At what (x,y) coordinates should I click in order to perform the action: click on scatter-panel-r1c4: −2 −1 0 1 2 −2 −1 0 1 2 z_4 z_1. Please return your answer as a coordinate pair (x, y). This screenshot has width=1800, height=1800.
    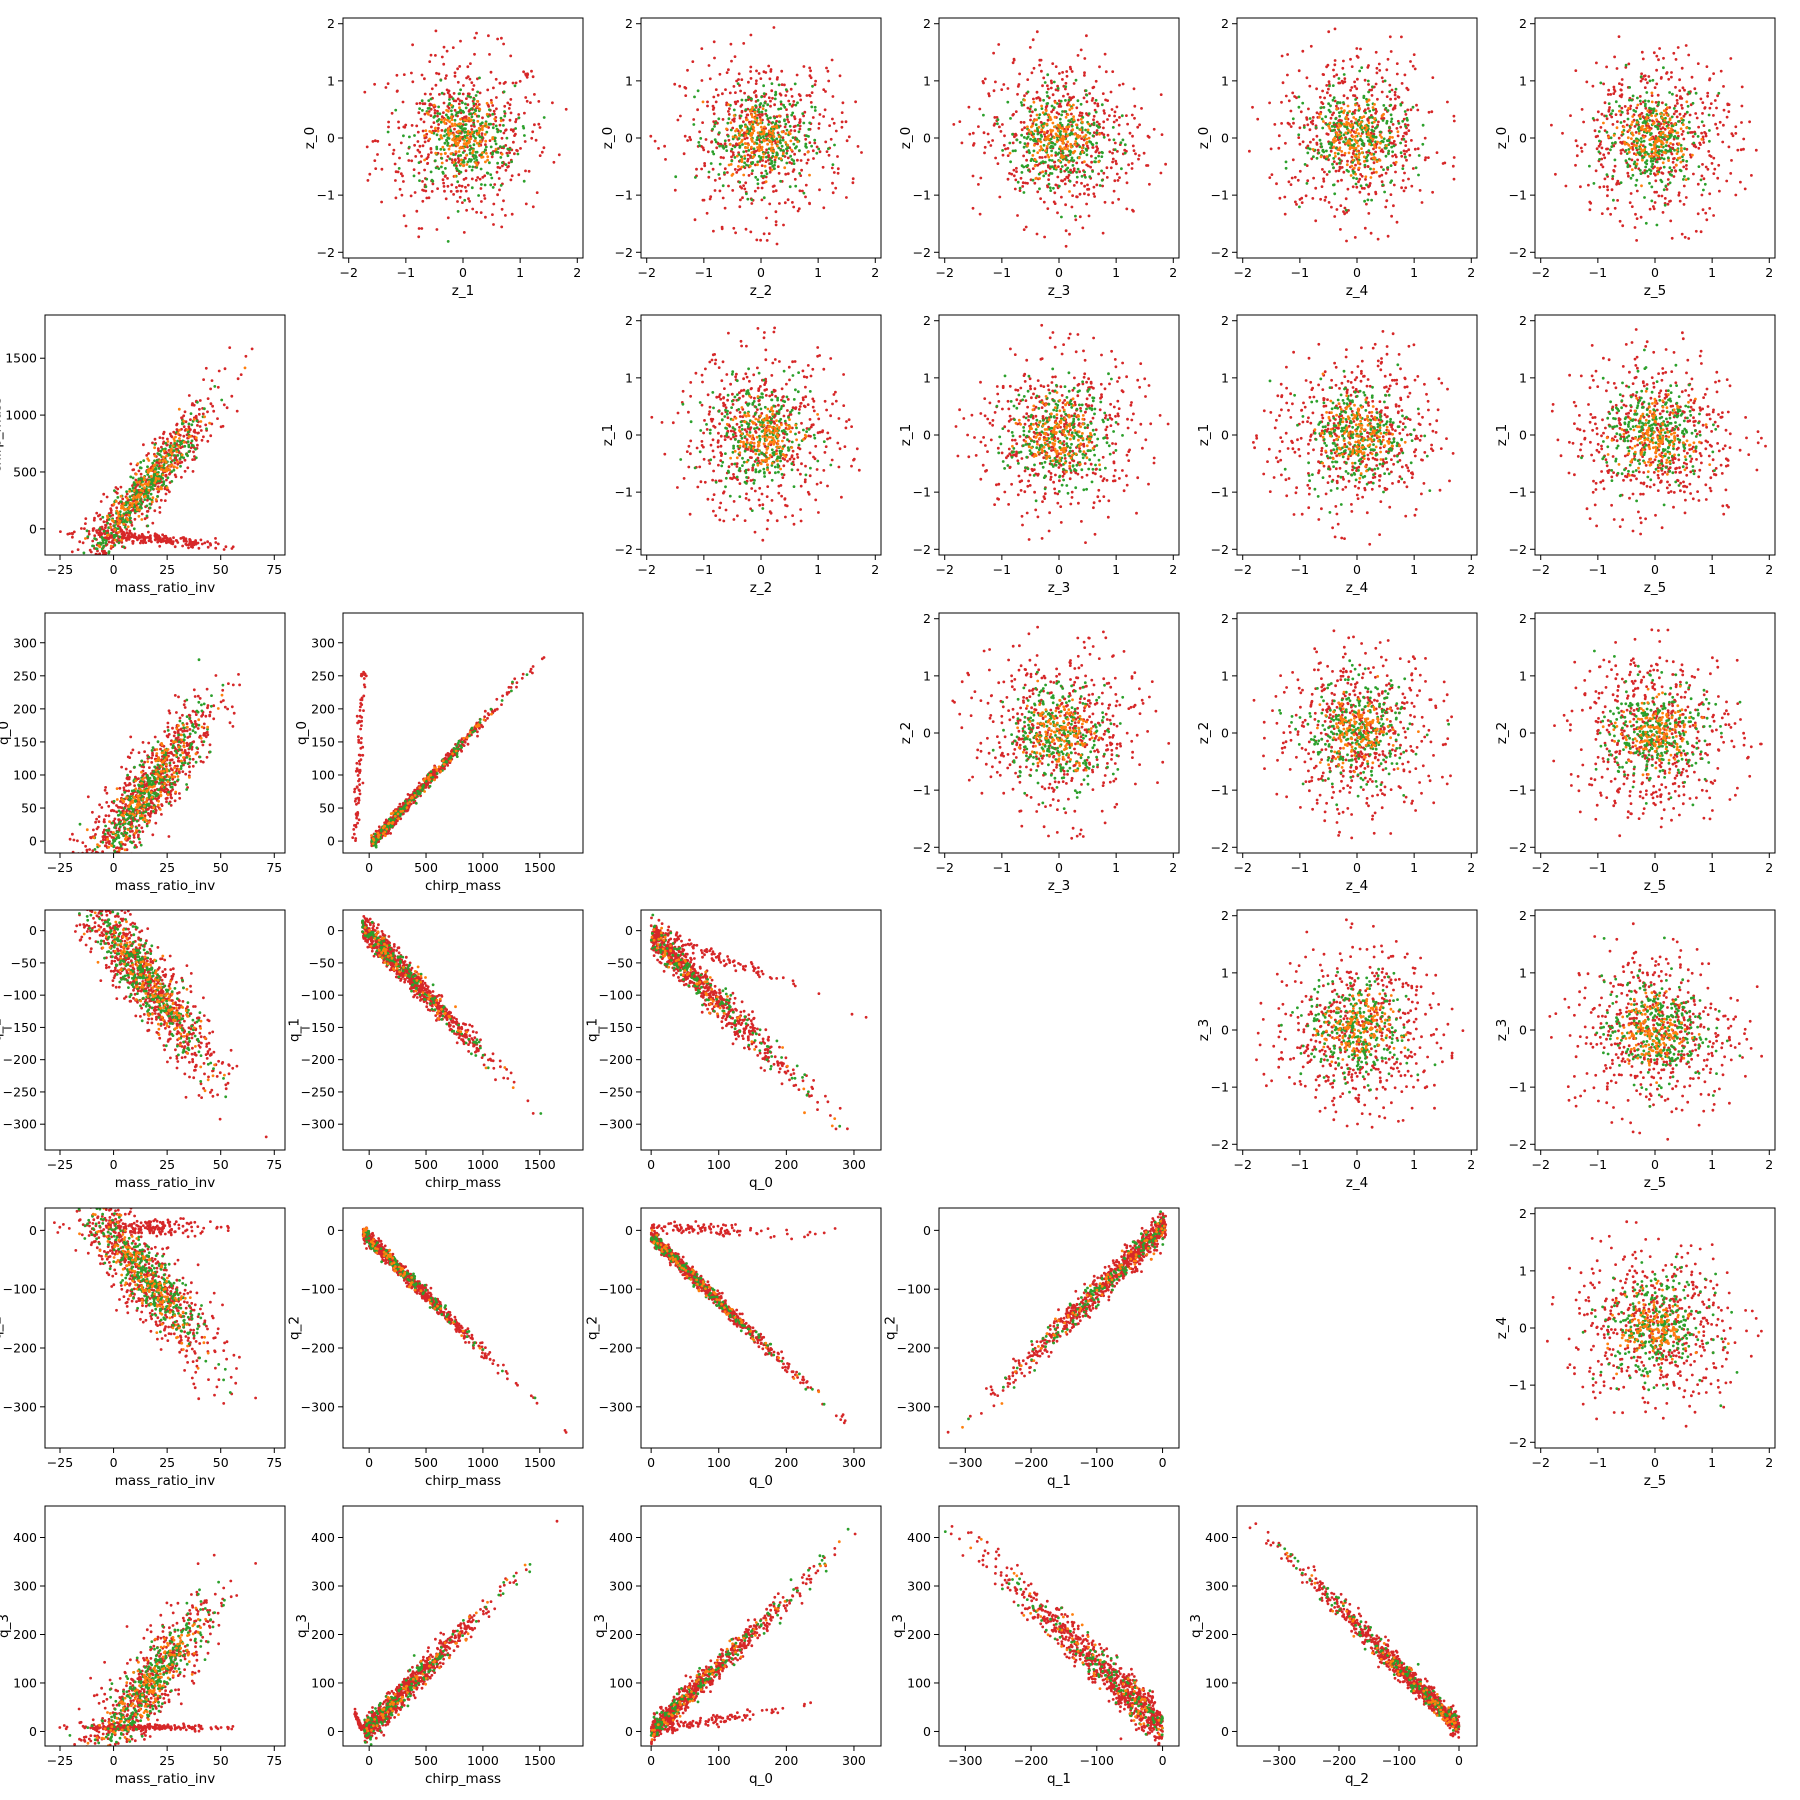
    Looking at the image, I should click on (1337, 454).